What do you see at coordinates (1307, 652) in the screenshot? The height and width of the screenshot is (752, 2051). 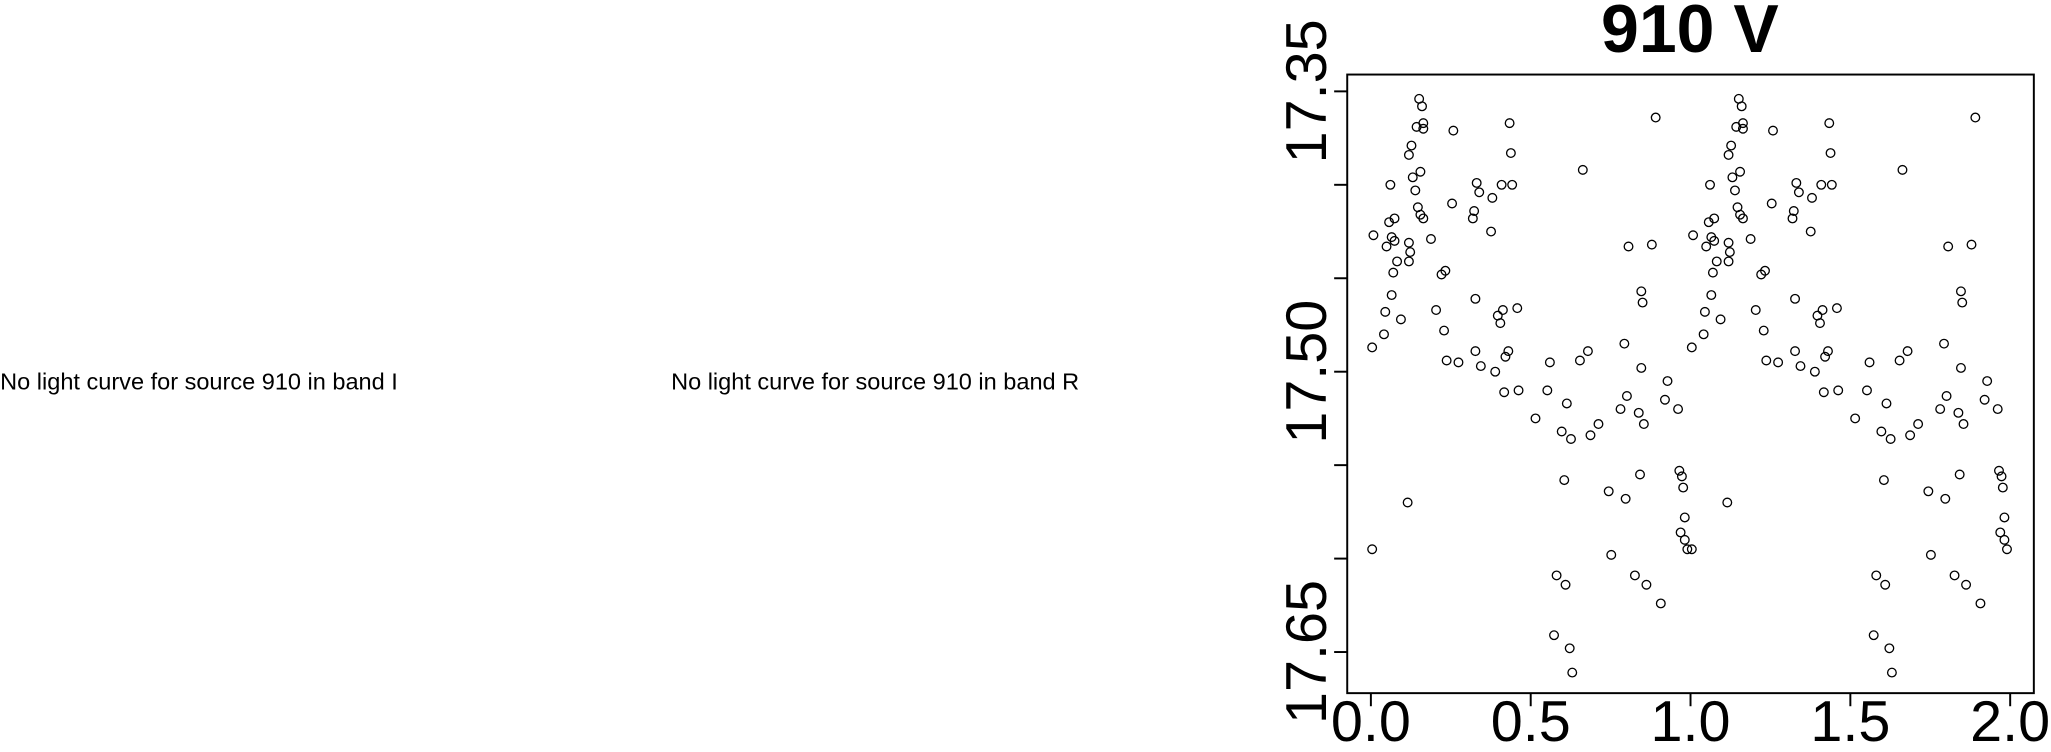 I see `y-tick-label: 17.65` at bounding box center [1307, 652].